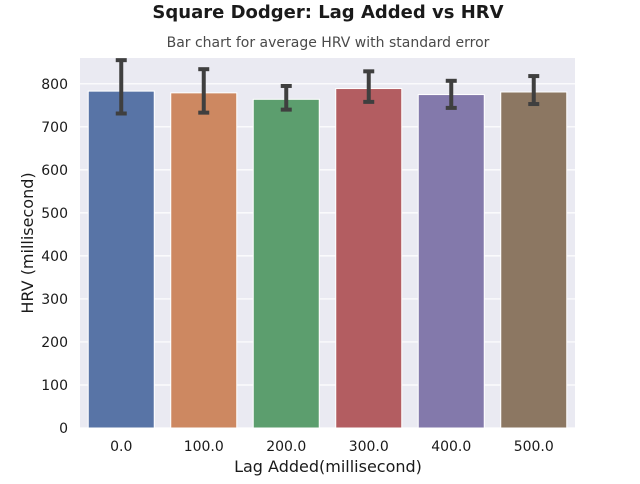 This screenshot has height=484, width=640. I want to click on y-tick-label: 400, so click(54, 257).